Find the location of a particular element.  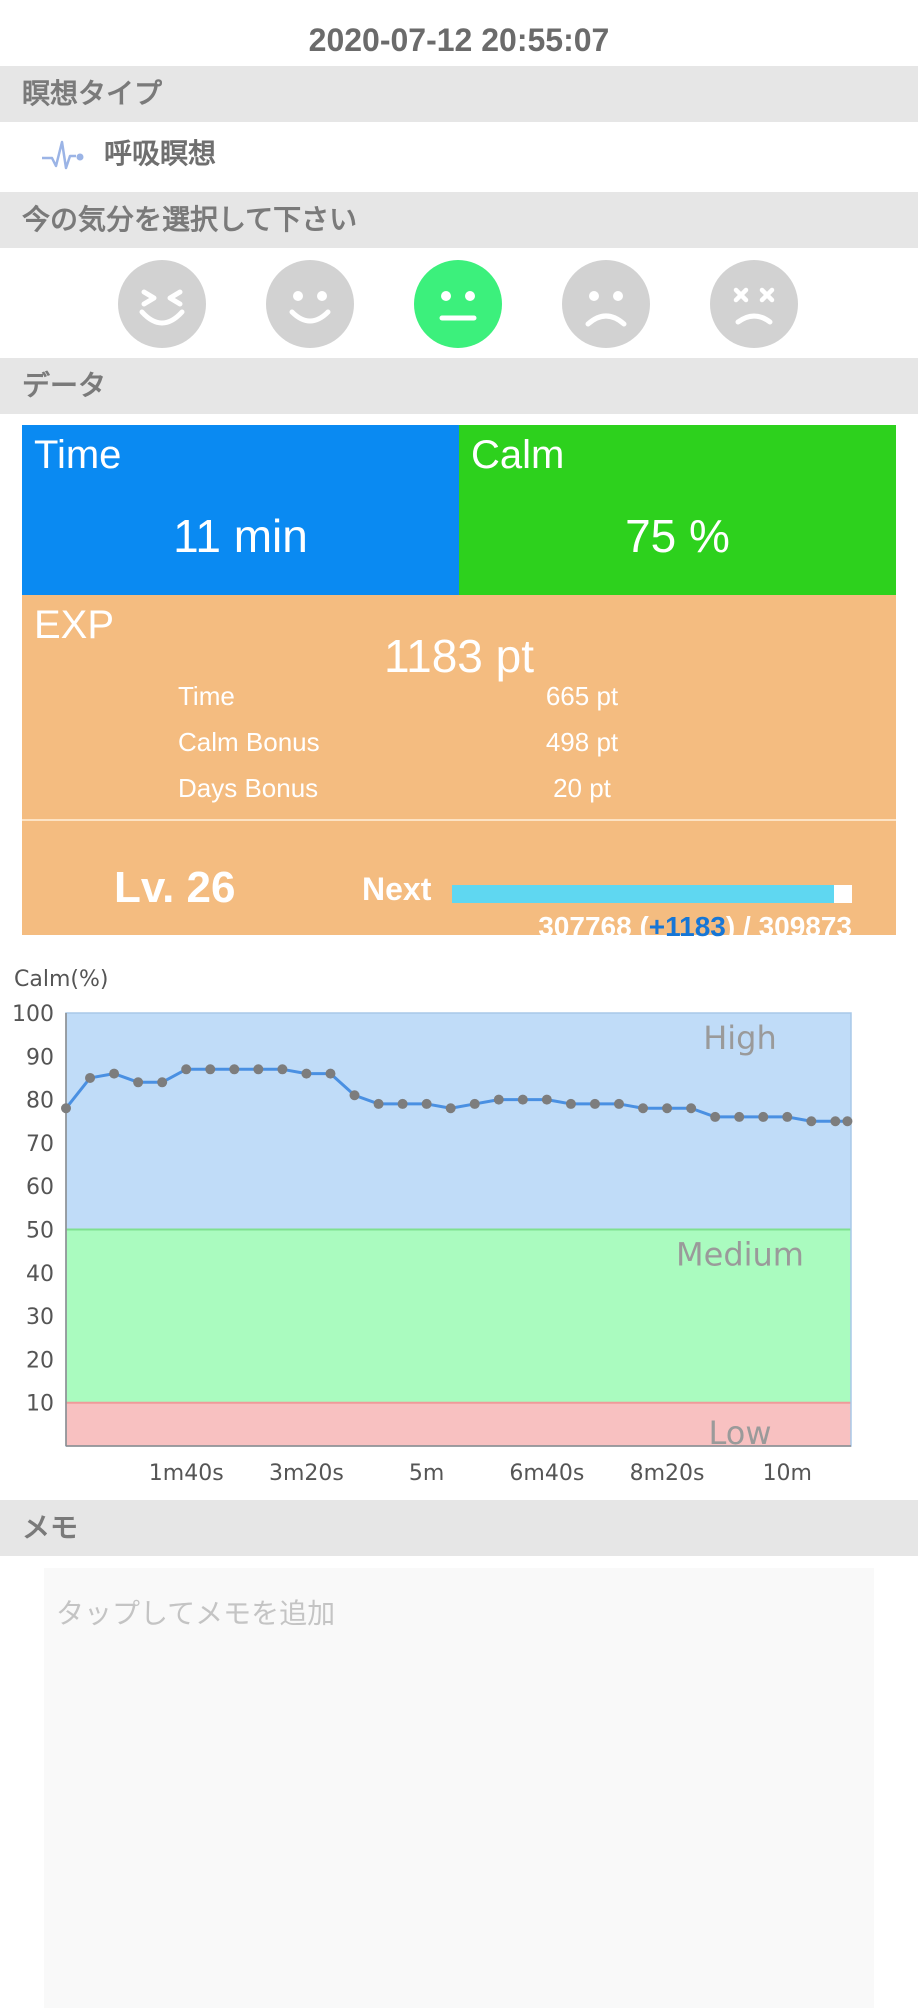

y-tick-label: 90 is located at coordinates (40, 1057).